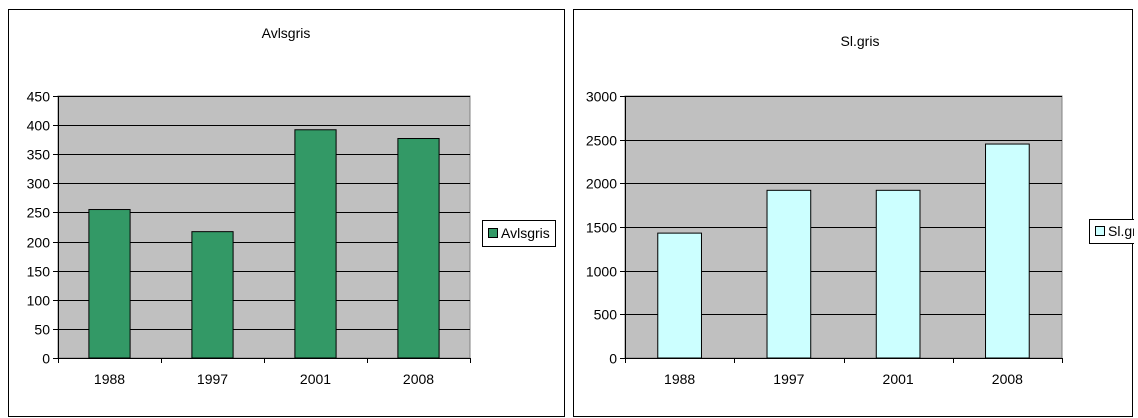  I want to click on avlsgris-legend-swatch, so click(493, 233).